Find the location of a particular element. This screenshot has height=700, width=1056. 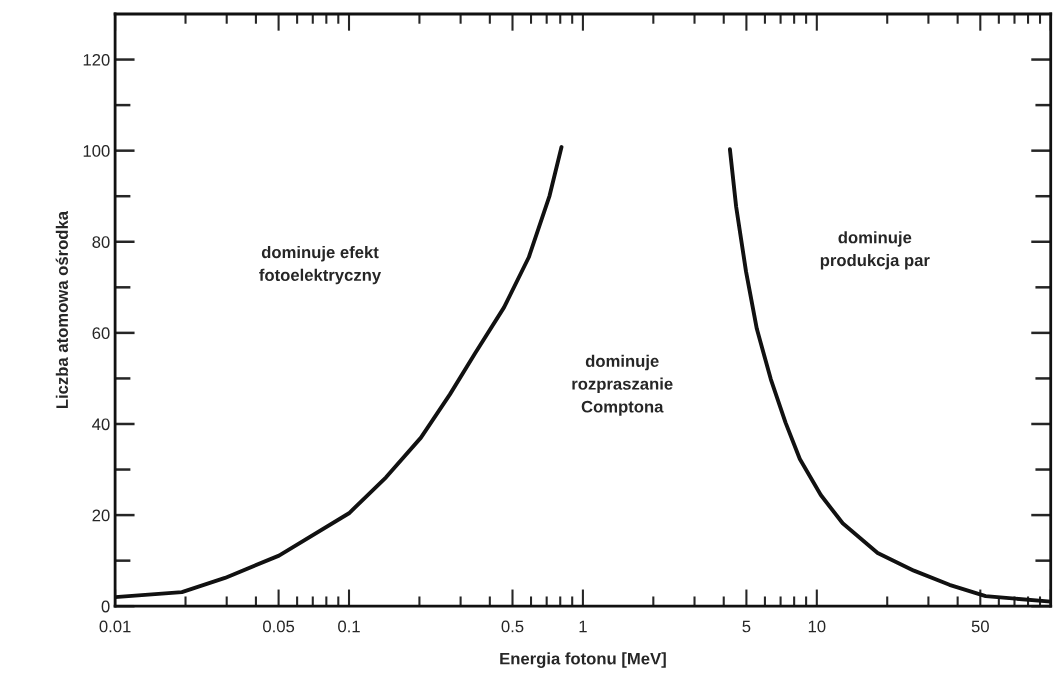

x-tick-label: 5 is located at coordinates (746, 626).